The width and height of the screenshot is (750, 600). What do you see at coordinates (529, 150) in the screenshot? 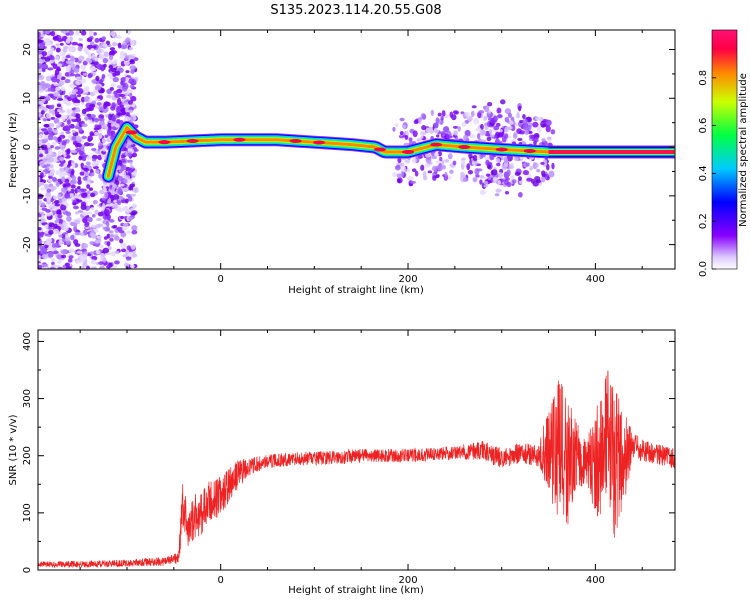
I see `ridge-peak` at bounding box center [529, 150].